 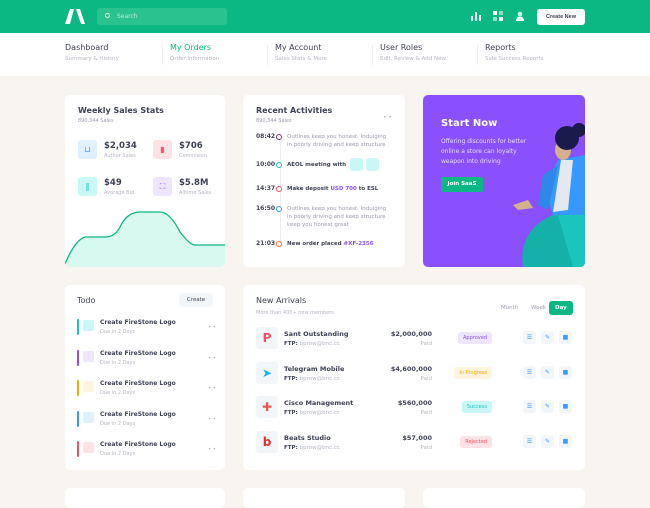 What do you see at coordinates (87, 149) in the screenshot?
I see `basket-icon: ⊔` at bounding box center [87, 149].